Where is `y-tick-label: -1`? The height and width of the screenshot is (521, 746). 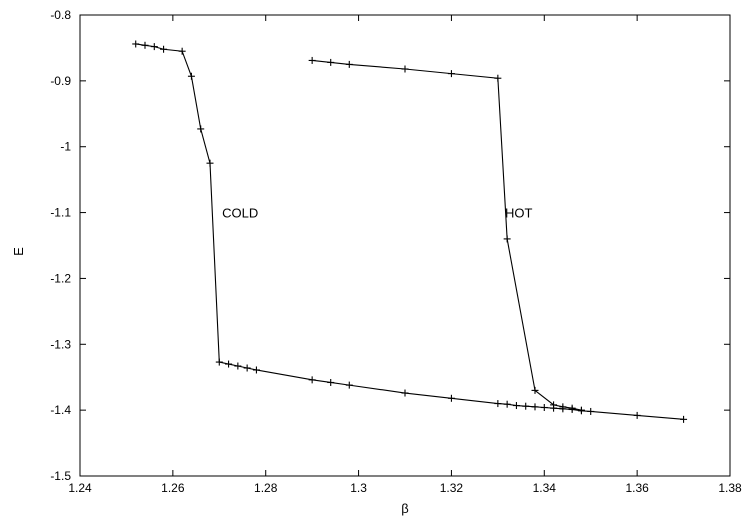 y-tick-label: -1 is located at coordinates (65, 147).